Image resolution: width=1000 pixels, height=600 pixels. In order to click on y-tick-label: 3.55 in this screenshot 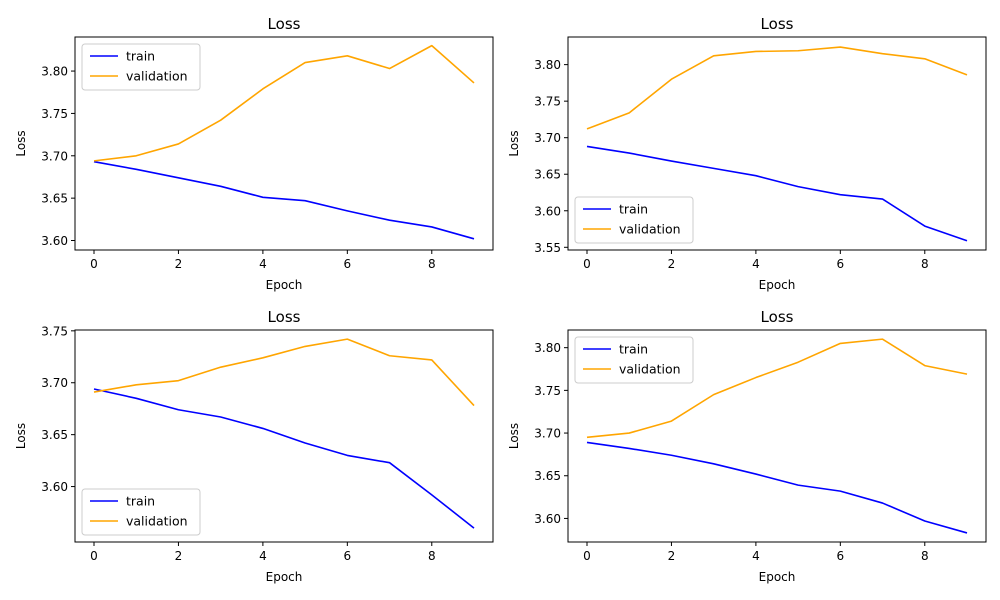, I will do `click(547, 248)`.